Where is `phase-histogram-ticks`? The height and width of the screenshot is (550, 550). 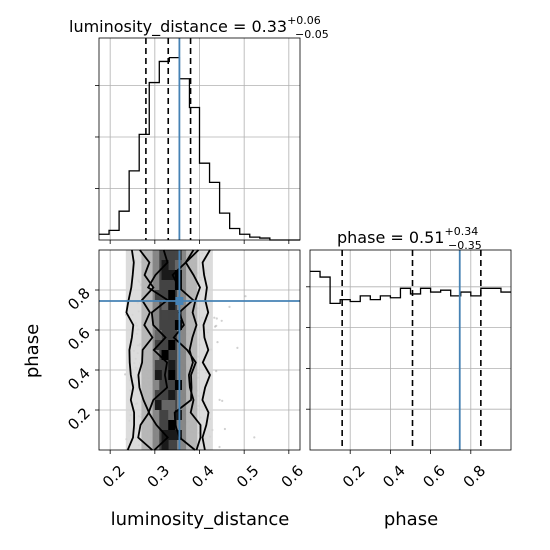
phase-histogram-ticks is located at coordinates (389, 370).